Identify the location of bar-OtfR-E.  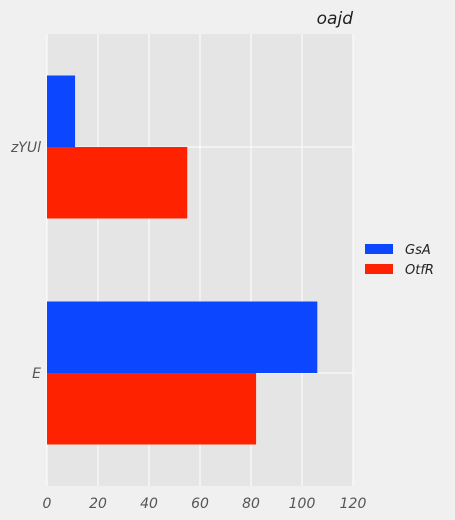
(152, 409).